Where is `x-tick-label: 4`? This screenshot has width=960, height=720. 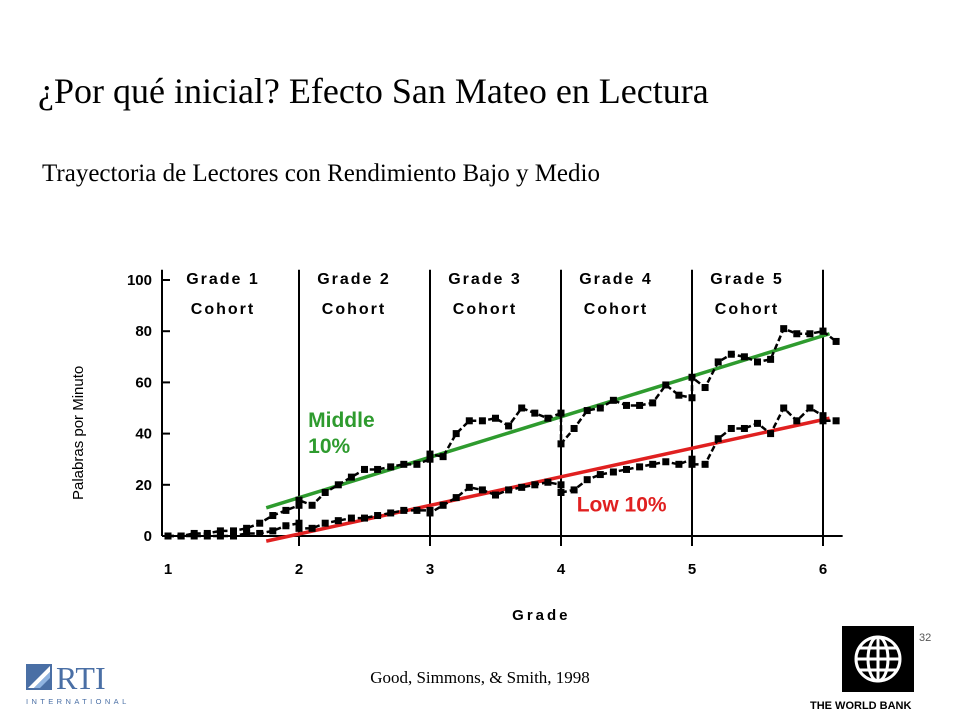 x-tick-label: 4 is located at coordinates (561, 569).